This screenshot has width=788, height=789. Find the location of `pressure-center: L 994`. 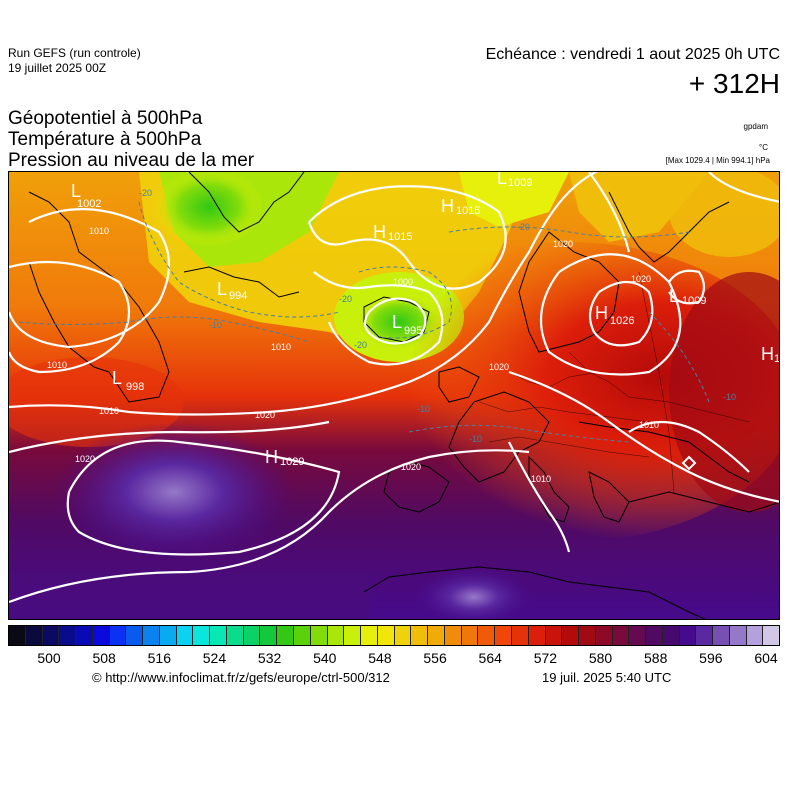

pressure-center: L 994 is located at coordinates (232, 290).